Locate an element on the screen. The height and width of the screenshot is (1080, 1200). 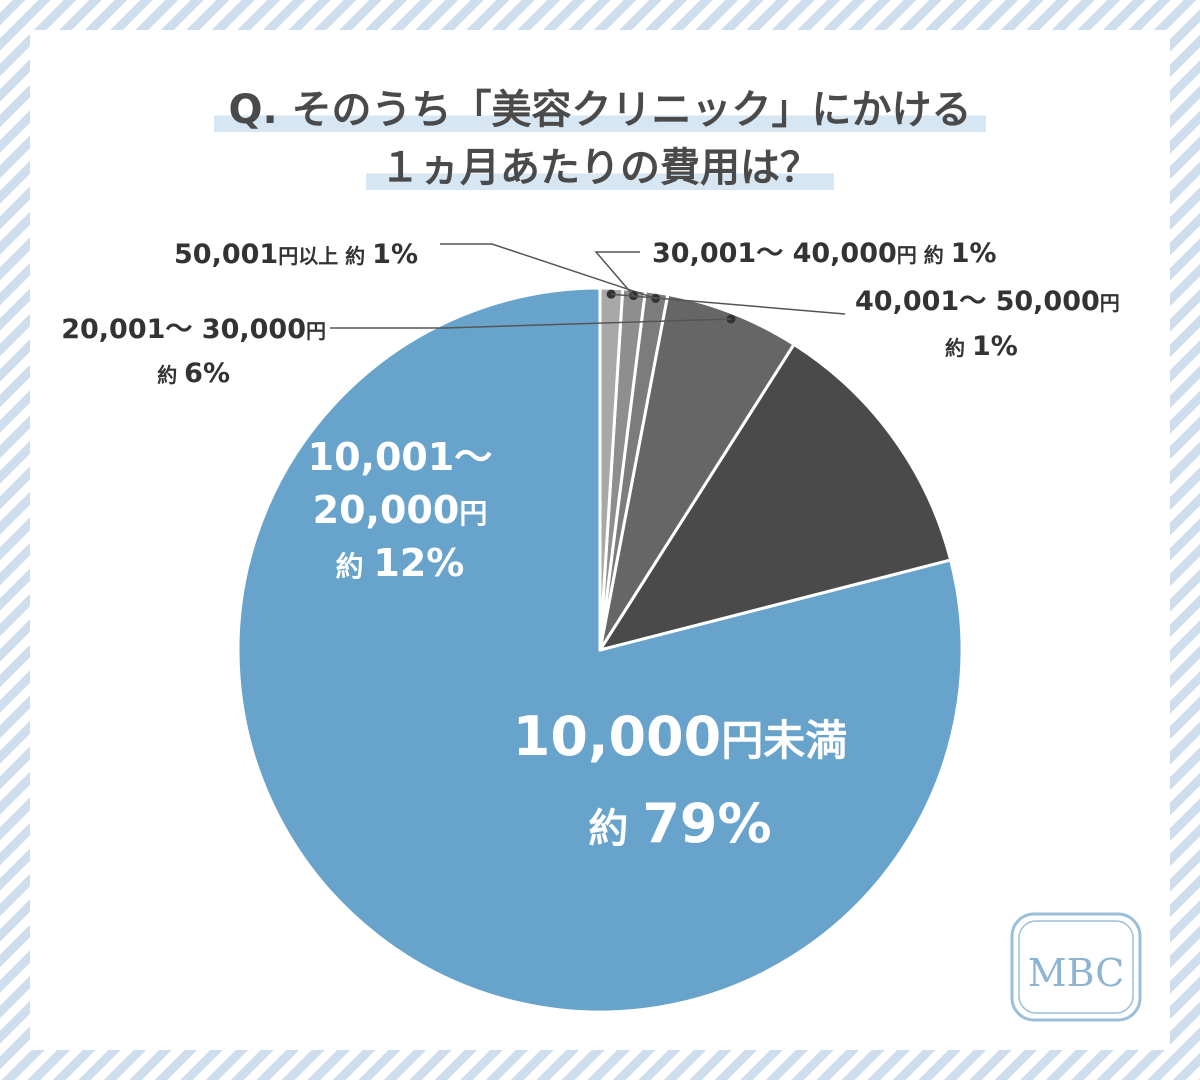
slice-label-2-range-b: 20,000円 is located at coordinates (400, 510).